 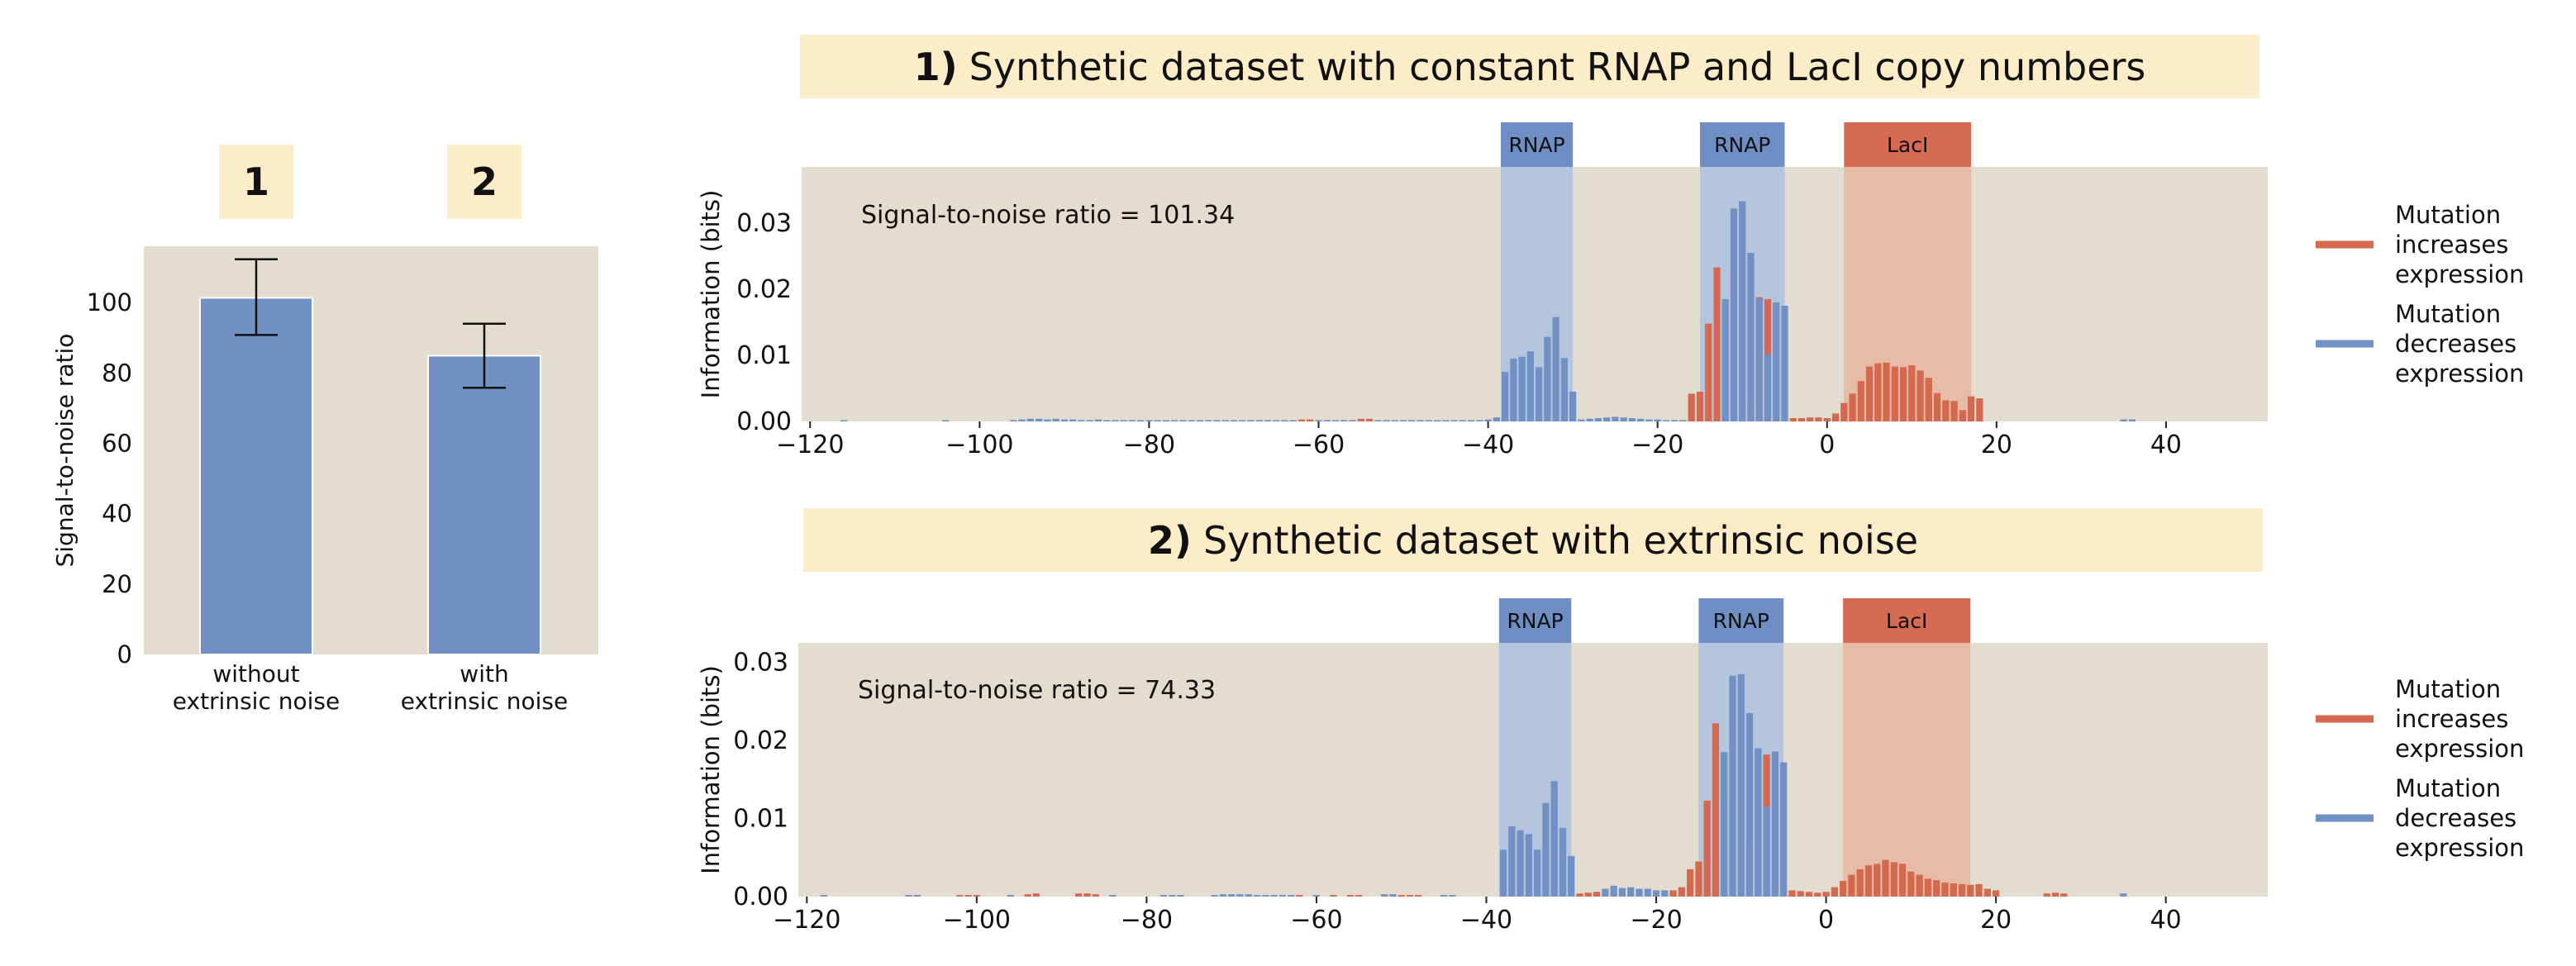 What do you see at coordinates (2460, 274) in the screenshot?
I see `legend-increase-line3: expression` at bounding box center [2460, 274].